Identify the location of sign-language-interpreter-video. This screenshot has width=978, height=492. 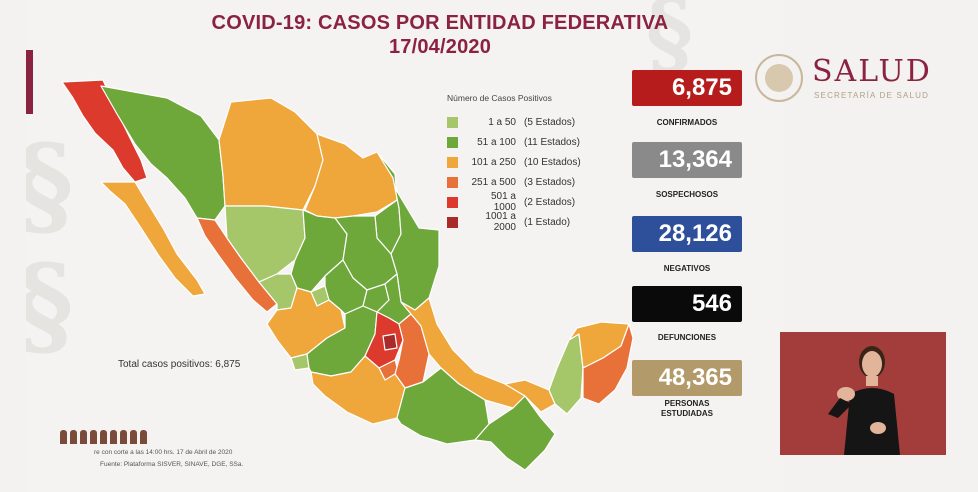
(863, 393).